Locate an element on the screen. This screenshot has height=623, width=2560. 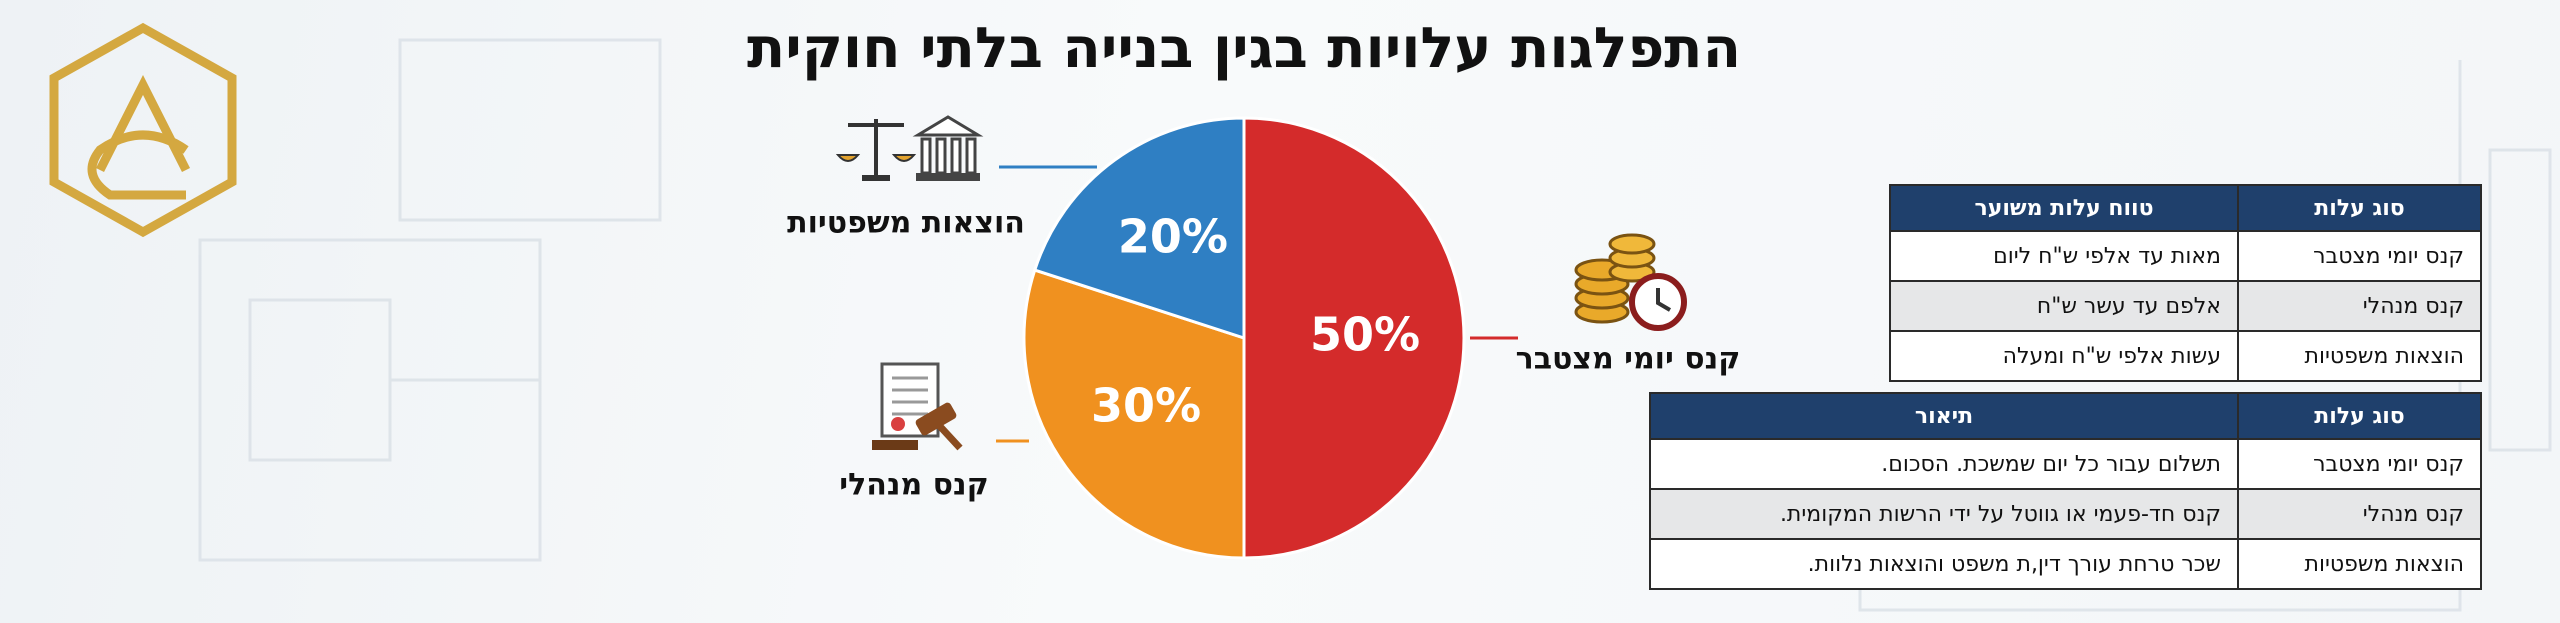
header-cell: טווח עלות משוער is located at coordinates (2064, 208).